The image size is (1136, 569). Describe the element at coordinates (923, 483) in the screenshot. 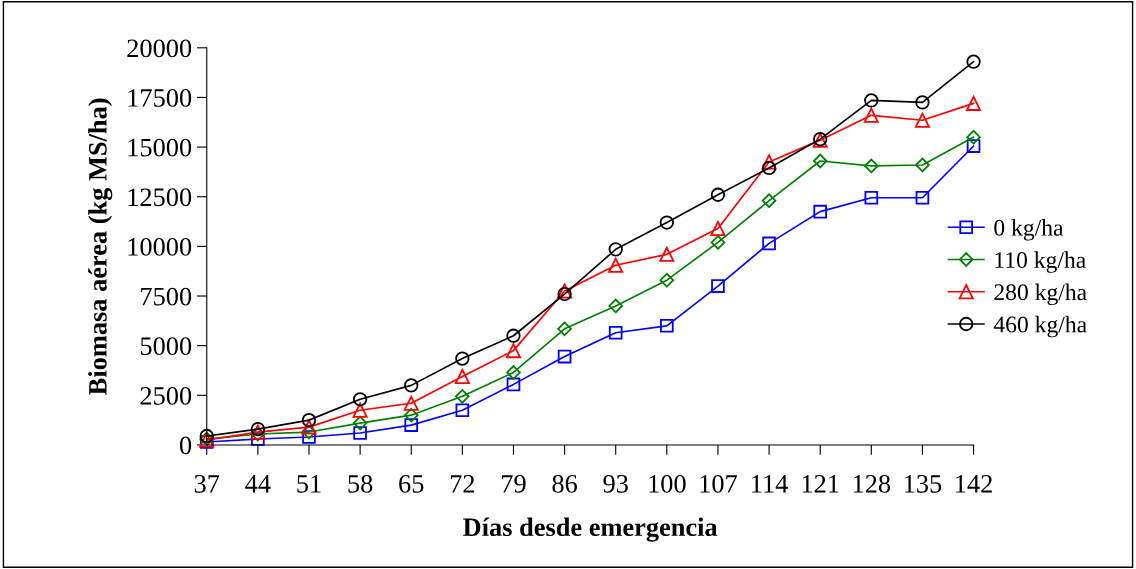

I see `x-tick-label: 135` at that location.